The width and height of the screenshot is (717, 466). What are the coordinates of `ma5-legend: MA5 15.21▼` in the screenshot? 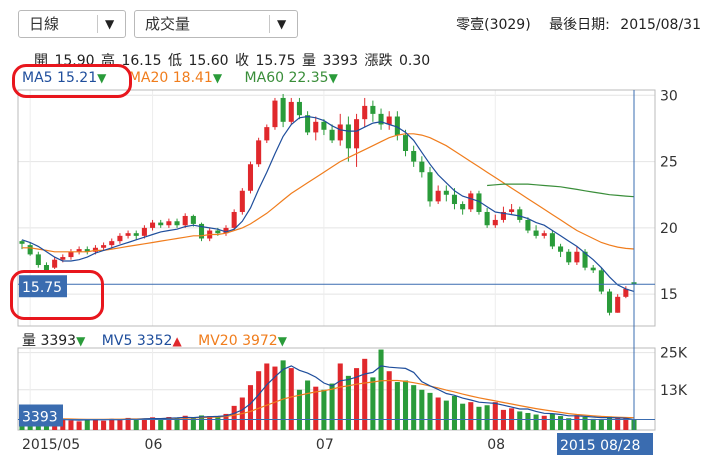 It's located at (64, 78).